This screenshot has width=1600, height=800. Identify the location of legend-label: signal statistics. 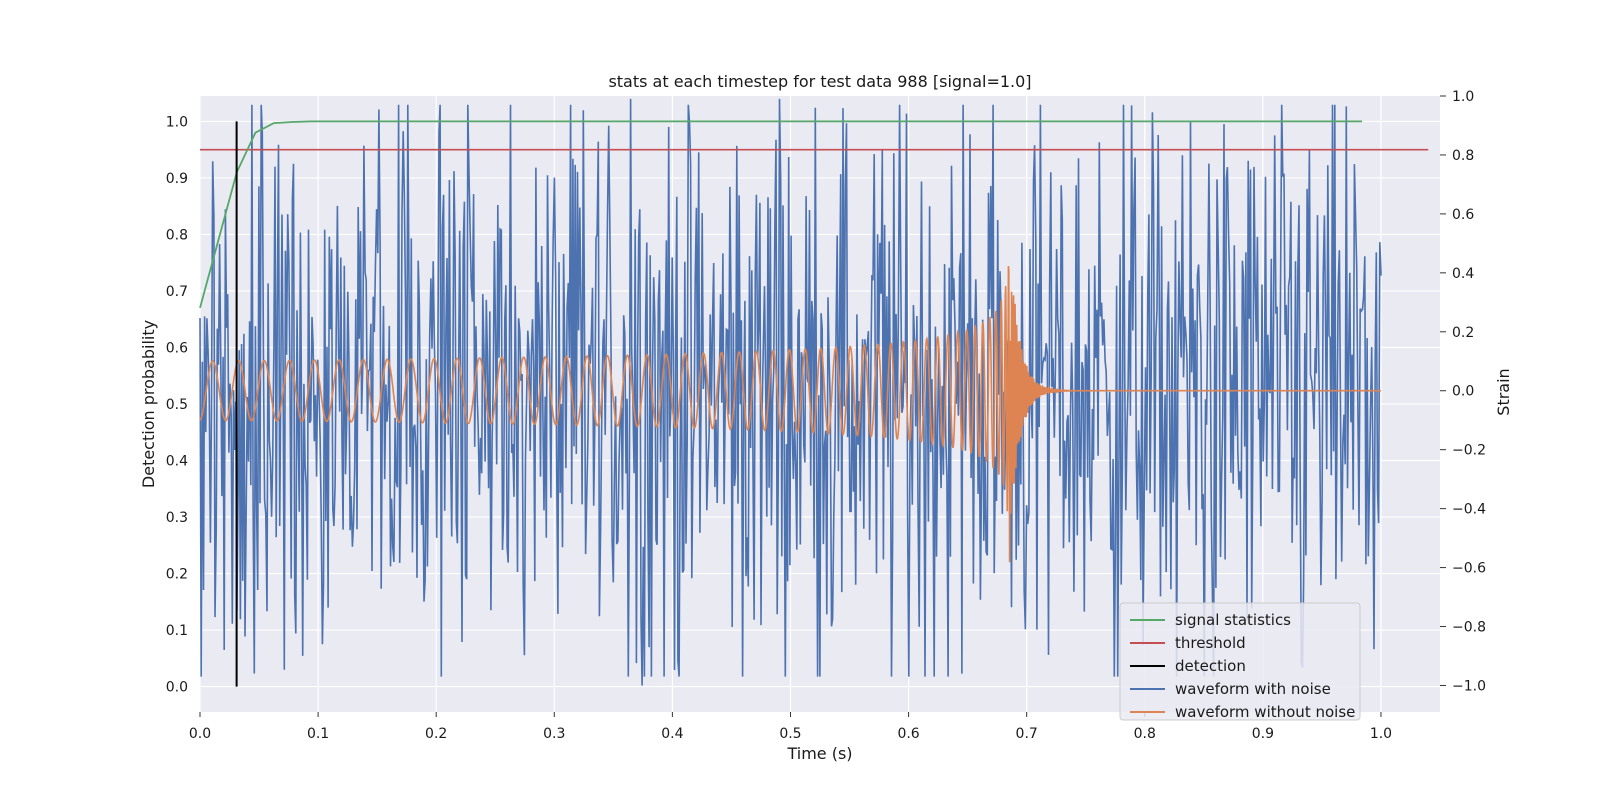
(1233, 620).